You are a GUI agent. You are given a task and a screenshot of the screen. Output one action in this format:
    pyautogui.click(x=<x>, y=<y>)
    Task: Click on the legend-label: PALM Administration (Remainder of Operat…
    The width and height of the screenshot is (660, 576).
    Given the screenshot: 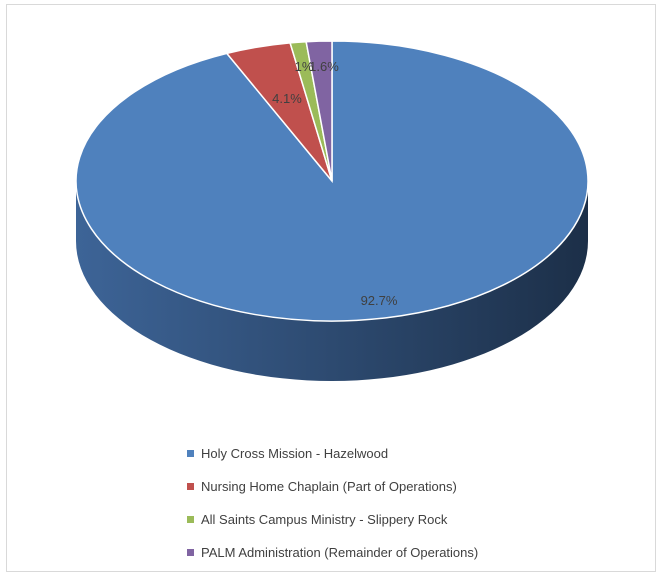 What is the action you would take?
    pyautogui.click(x=340, y=552)
    